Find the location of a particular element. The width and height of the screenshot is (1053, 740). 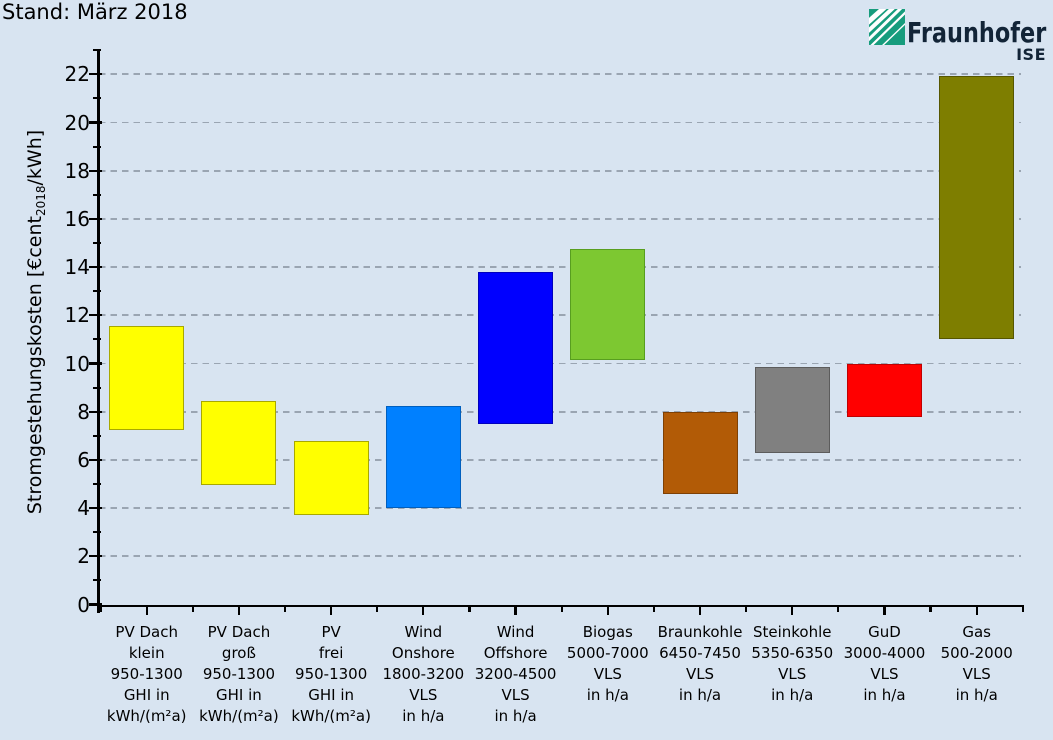

bar-wind-onshore is located at coordinates (423, 457).